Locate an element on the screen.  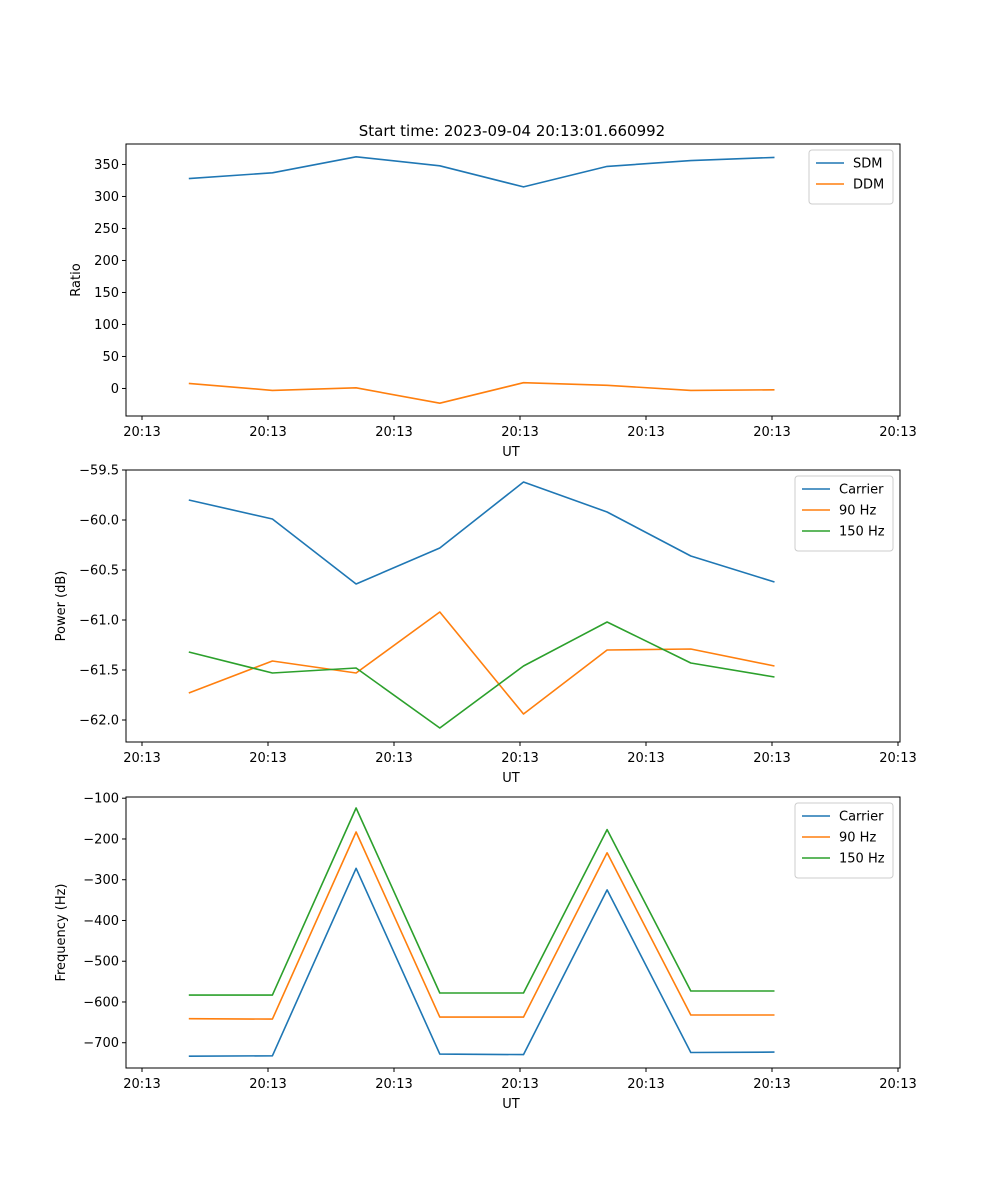
series-line-sdm is located at coordinates (481, 172).